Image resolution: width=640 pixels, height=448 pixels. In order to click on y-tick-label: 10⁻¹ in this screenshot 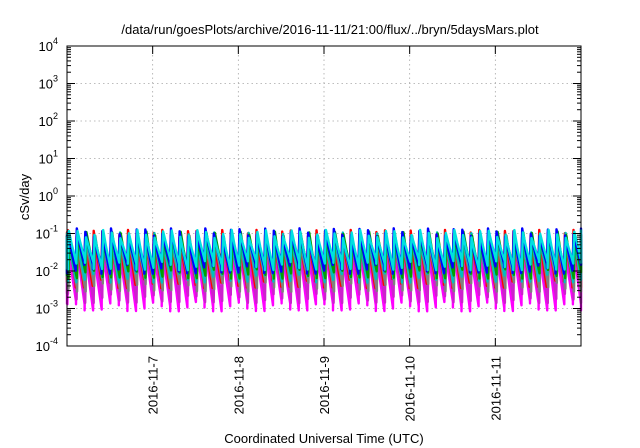, I will do `click(47, 233)`.